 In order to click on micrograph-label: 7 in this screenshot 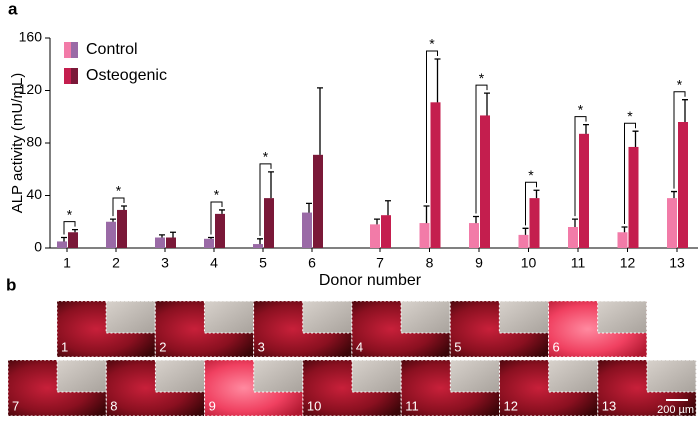, I will do `click(15, 405)`.